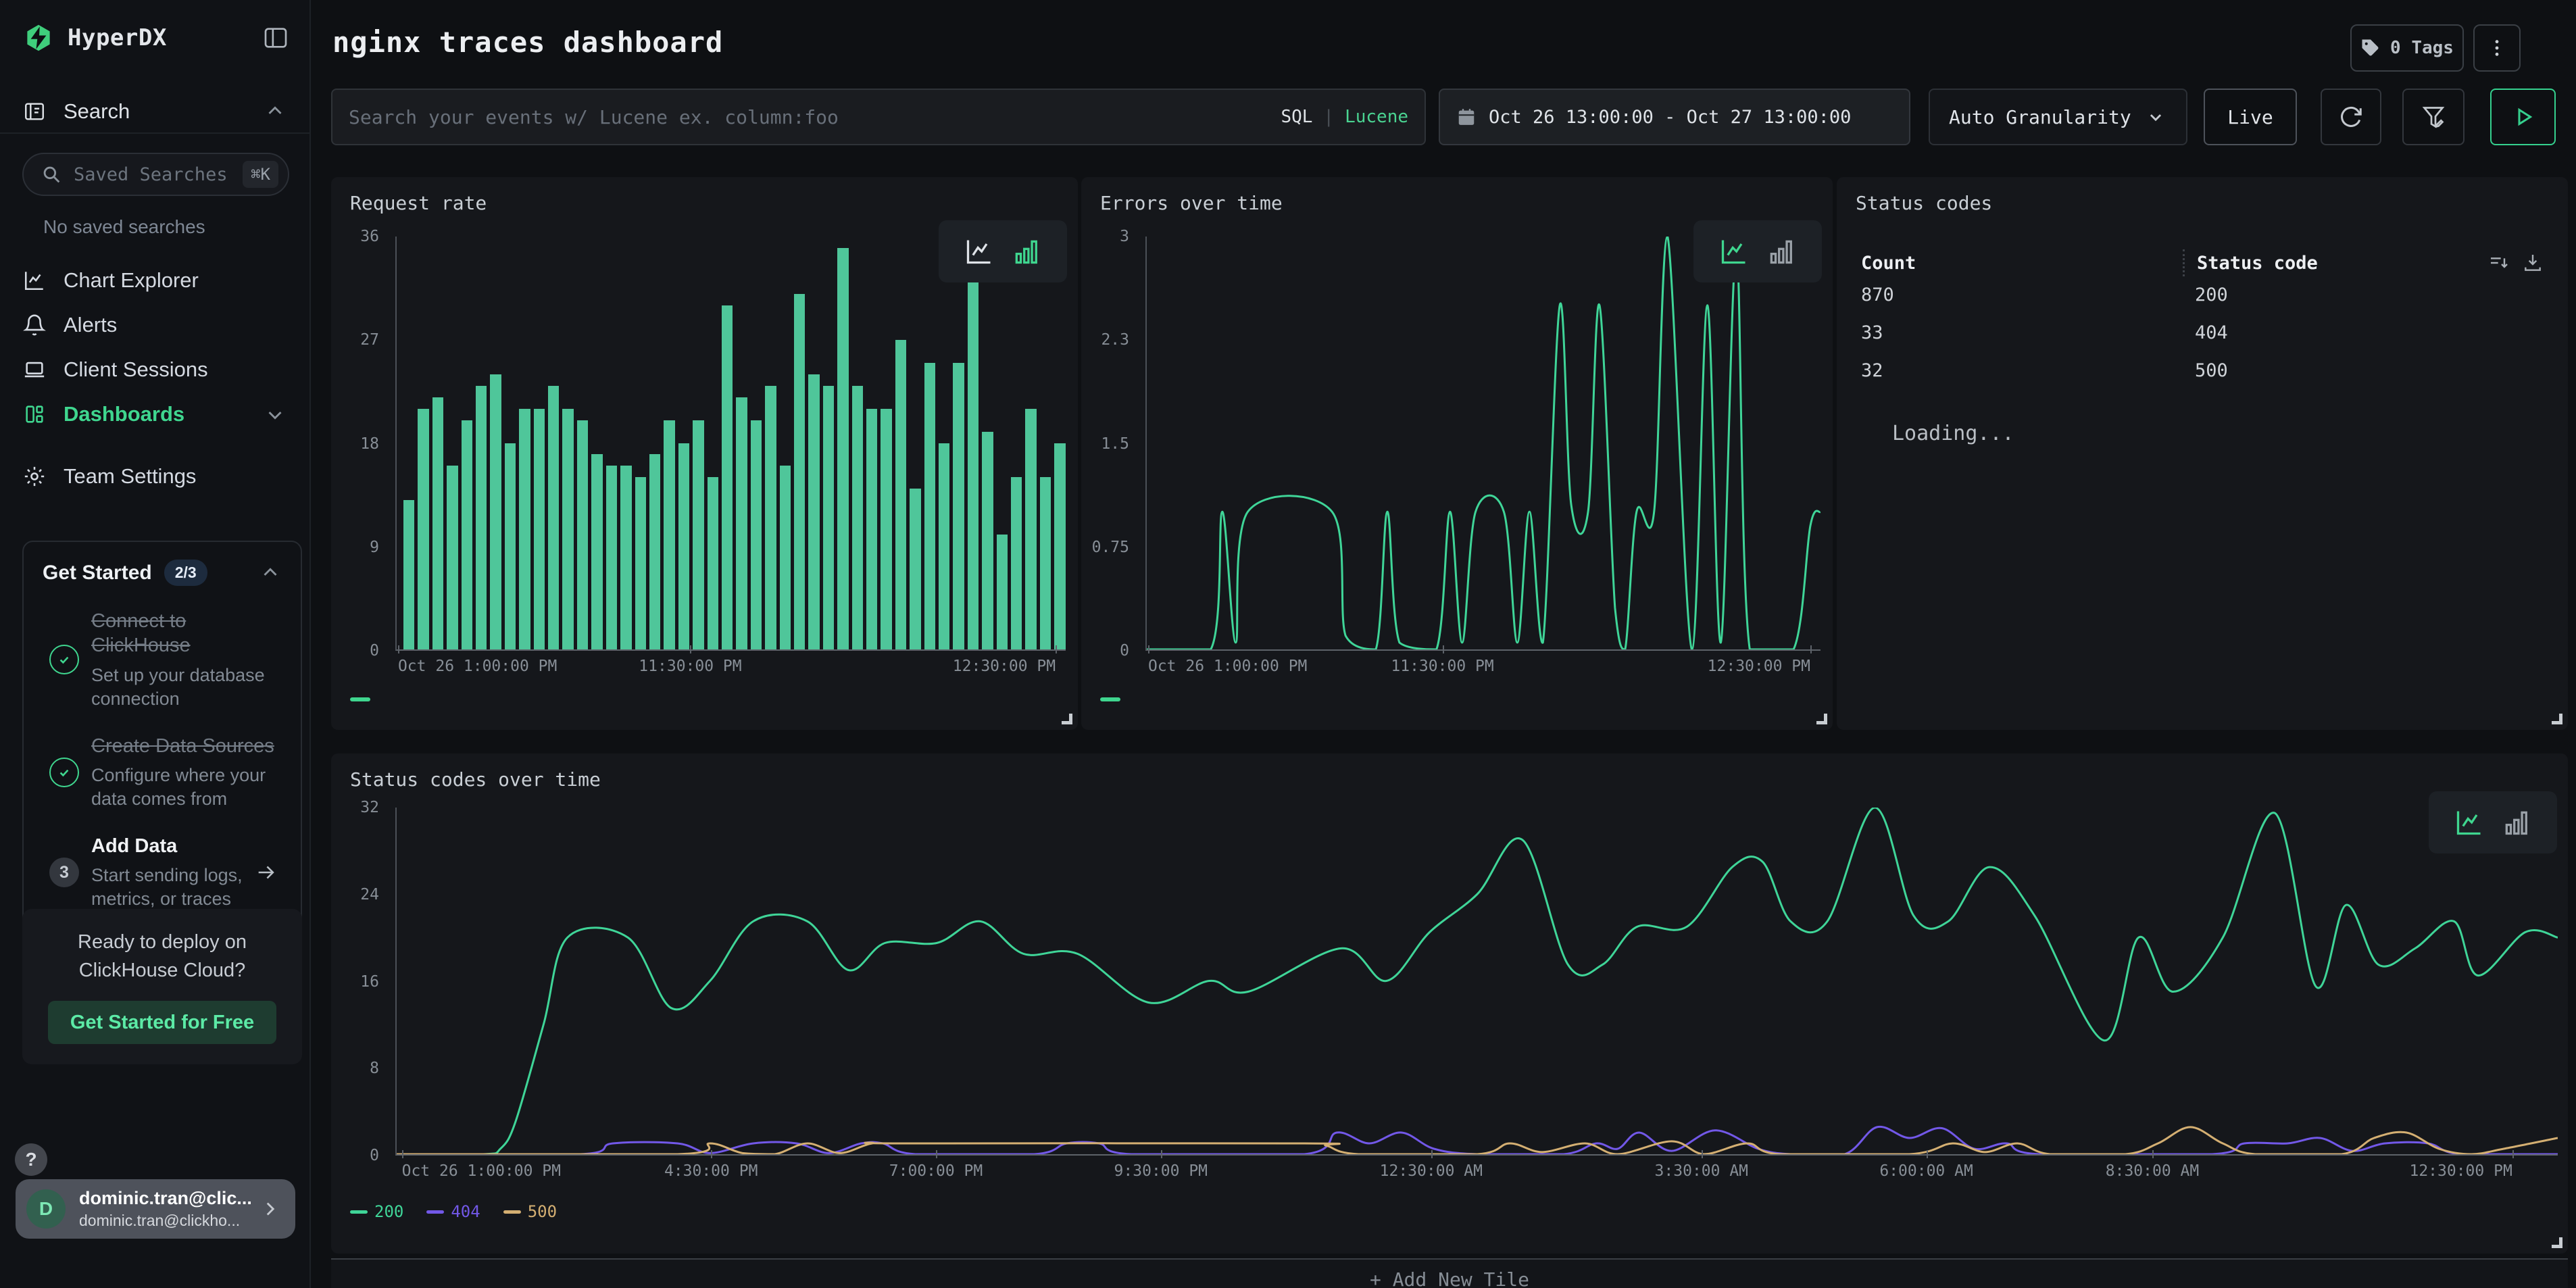  What do you see at coordinates (155, 477) in the screenshot?
I see `sidebar-item-team-settings: Team Settings` at bounding box center [155, 477].